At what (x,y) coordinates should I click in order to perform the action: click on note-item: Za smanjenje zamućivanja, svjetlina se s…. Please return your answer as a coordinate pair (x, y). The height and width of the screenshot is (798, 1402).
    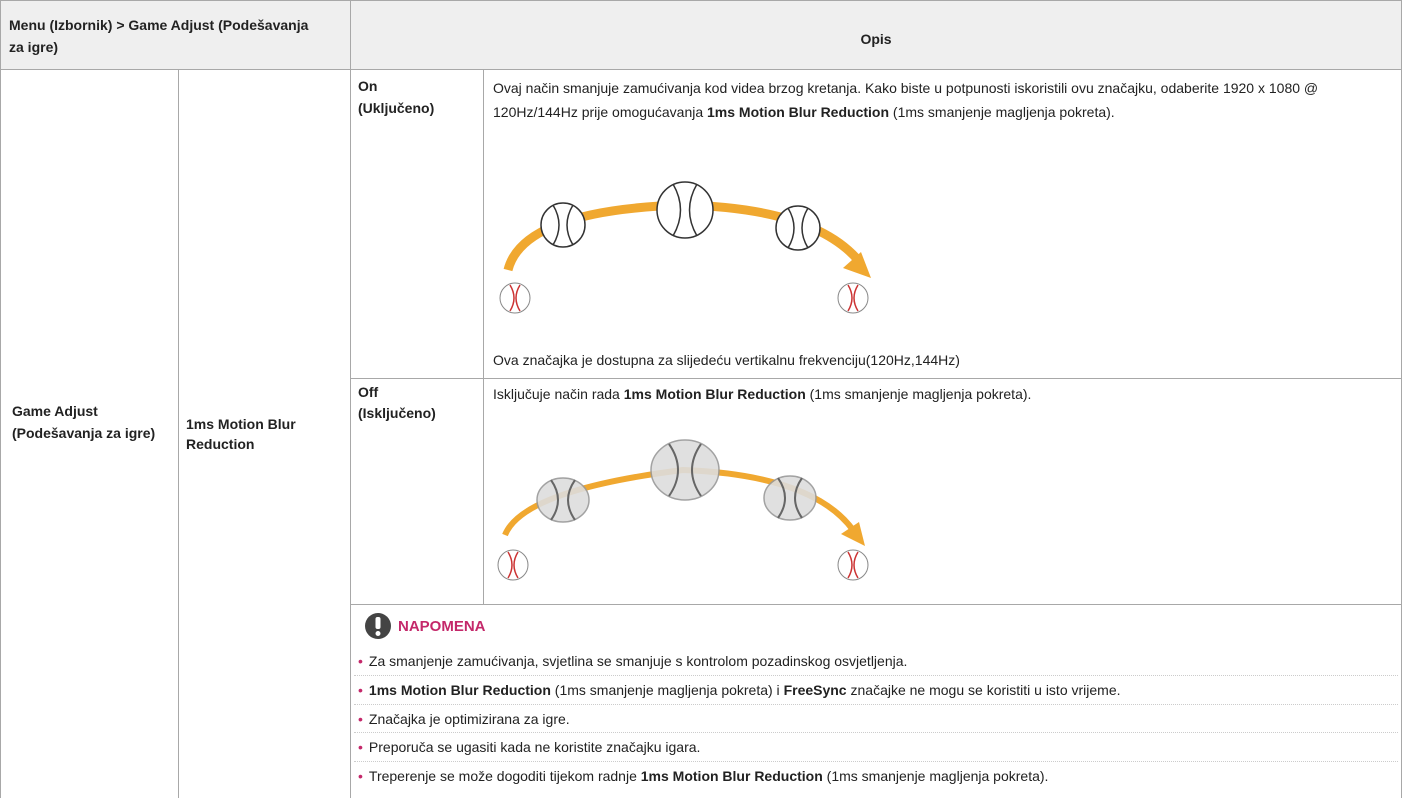
    Looking at the image, I should click on (873, 661).